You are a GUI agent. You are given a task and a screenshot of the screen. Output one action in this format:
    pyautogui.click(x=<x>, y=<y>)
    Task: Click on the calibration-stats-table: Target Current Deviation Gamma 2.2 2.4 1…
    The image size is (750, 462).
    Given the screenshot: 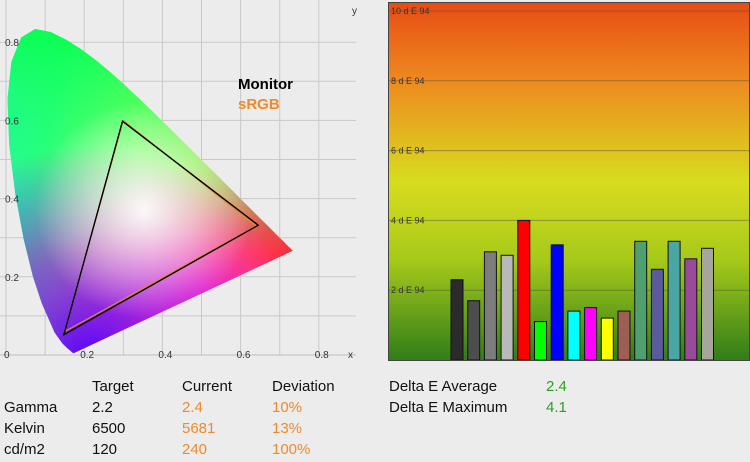 What is the action you would take?
    pyautogui.click(x=183, y=418)
    